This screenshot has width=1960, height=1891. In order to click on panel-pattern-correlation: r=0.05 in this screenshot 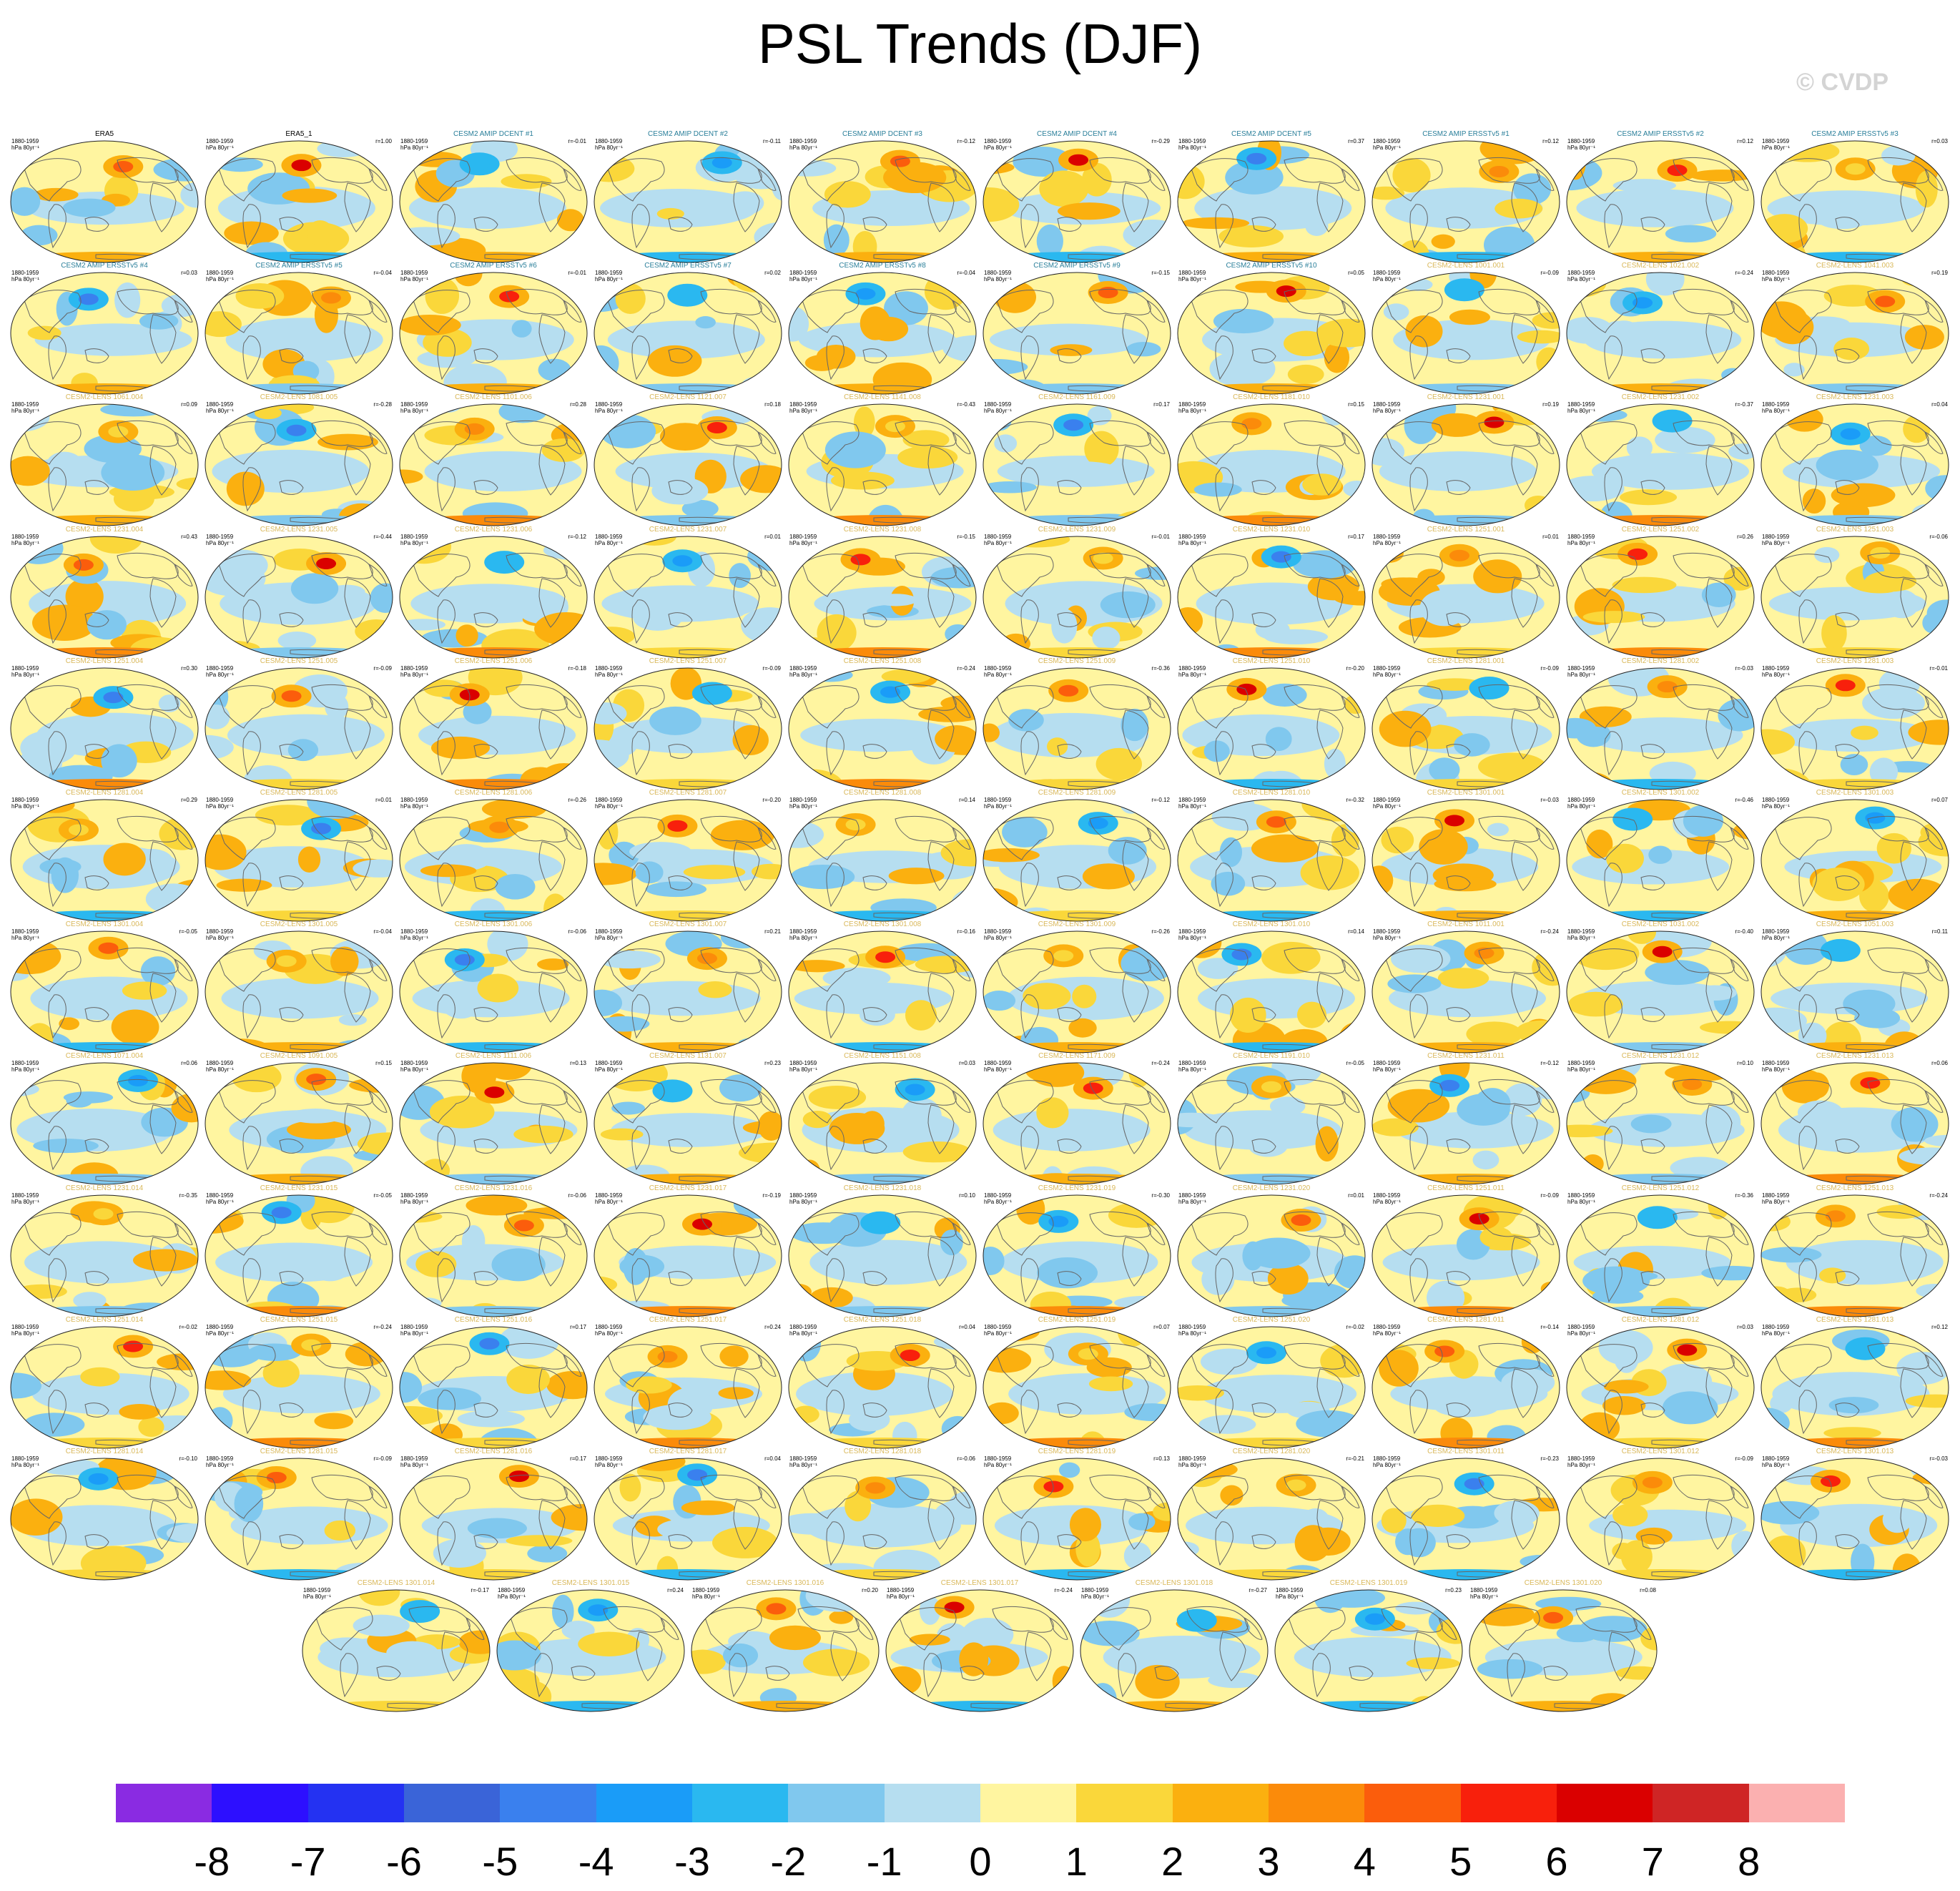, I will do `click(1356, 273)`.